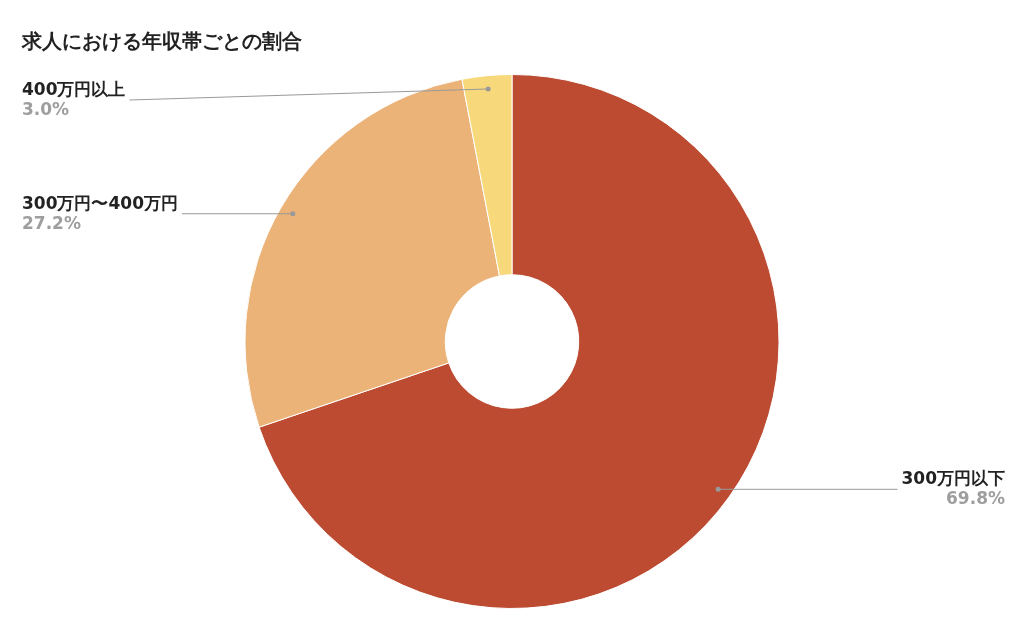 The height and width of the screenshot is (641, 1024). What do you see at coordinates (46, 108) in the screenshot?
I see `data-label: 3.0%` at bounding box center [46, 108].